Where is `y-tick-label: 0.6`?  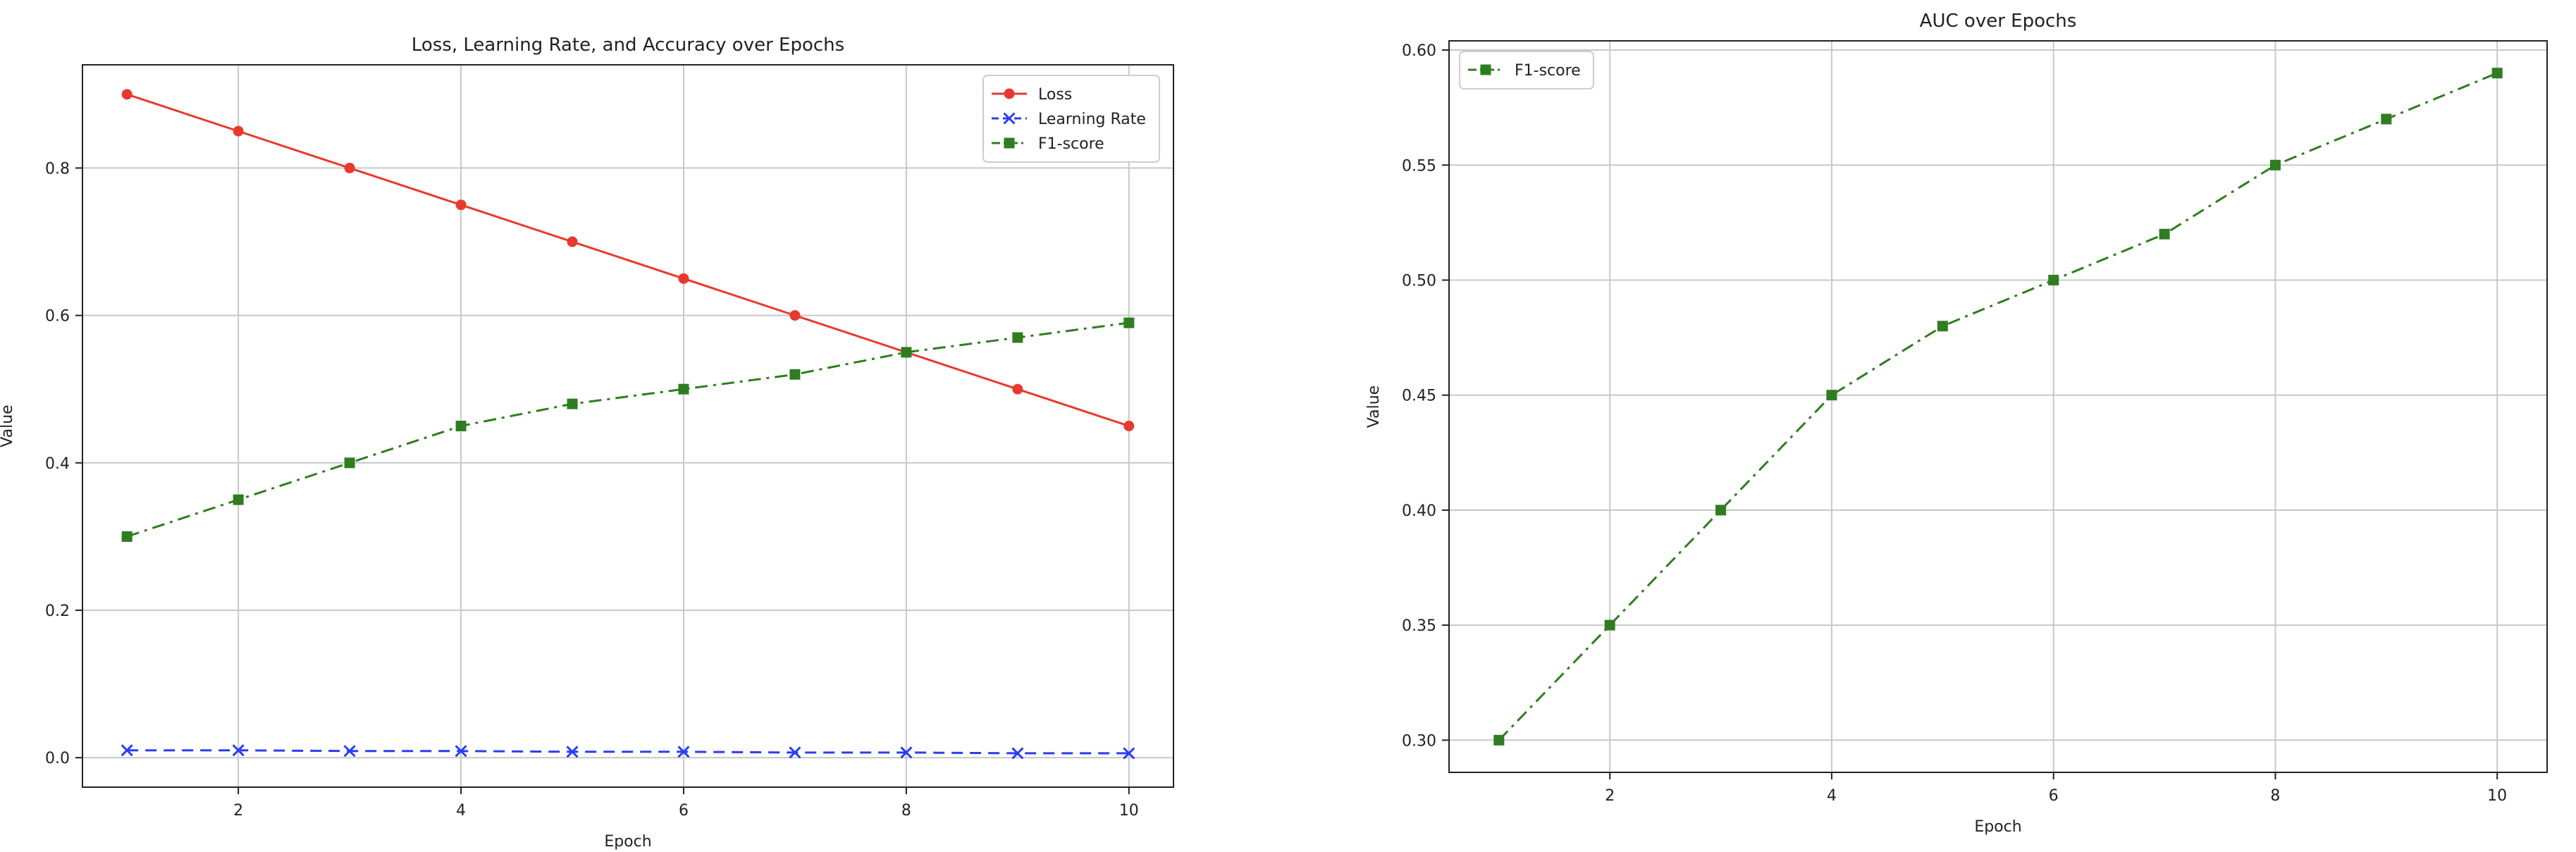
y-tick-label: 0.6 is located at coordinates (57, 317).